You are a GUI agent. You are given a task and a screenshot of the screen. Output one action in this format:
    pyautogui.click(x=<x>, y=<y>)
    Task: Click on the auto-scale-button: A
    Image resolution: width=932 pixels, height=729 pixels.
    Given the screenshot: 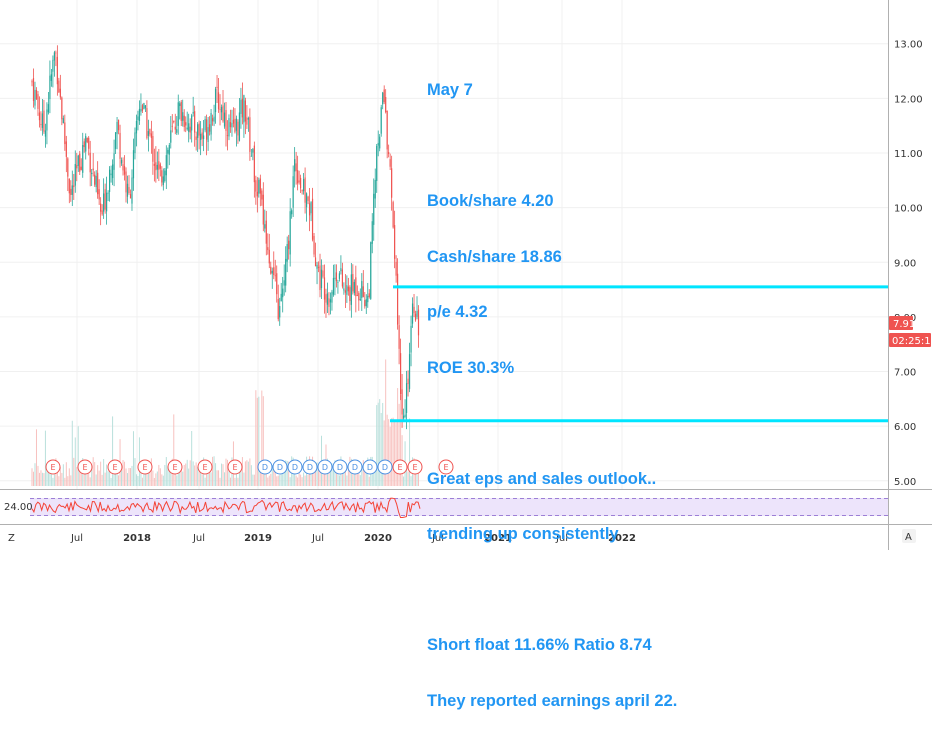 What is the action you would take?
    pyautogui.click(x=909, y=536)
    